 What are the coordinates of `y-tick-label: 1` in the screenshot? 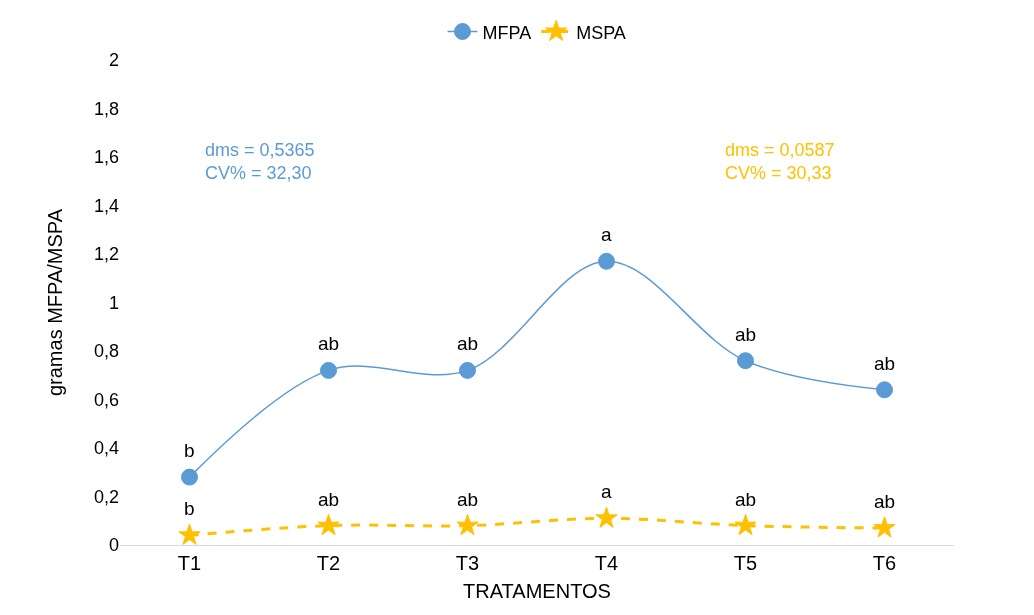 It's located at (113, 302).